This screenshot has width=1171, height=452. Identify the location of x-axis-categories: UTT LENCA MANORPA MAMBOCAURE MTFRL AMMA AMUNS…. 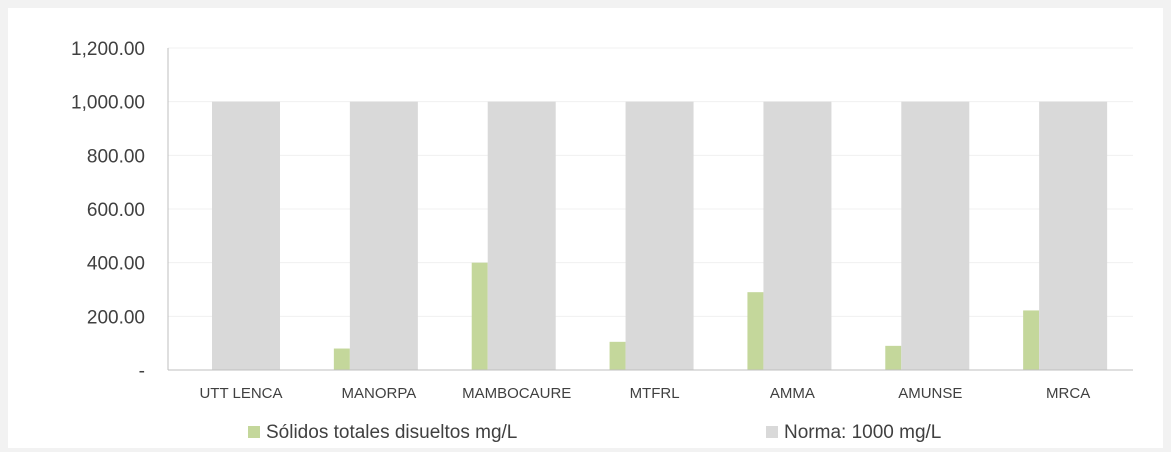
(644, 393).